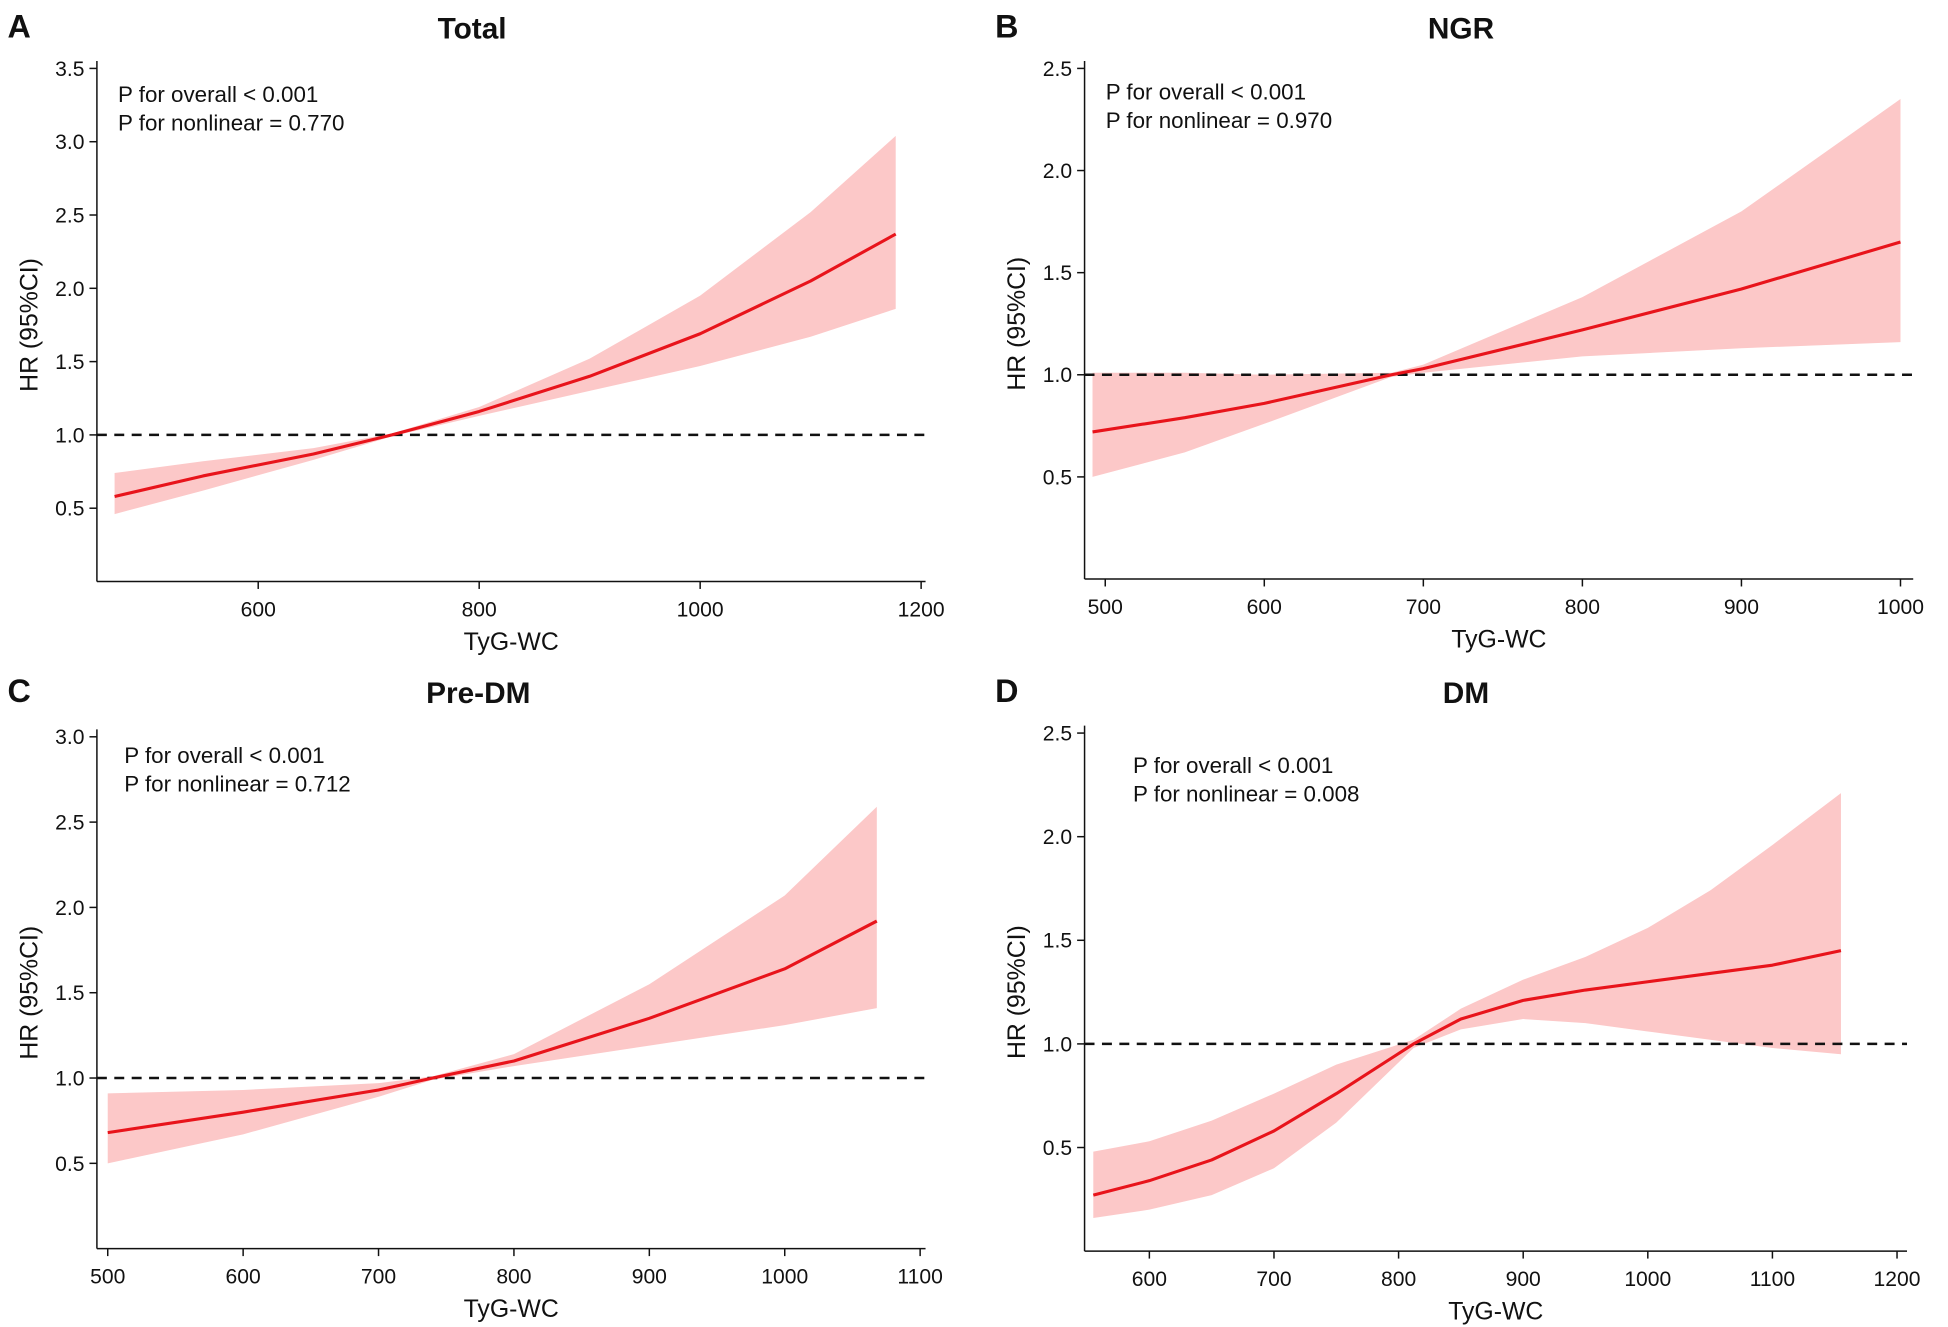 The width and height of the screenshot is (1948, 1327). Describe the element at coordinates (231, 123) in the screenshot. I see `annotation: P for nonlinear = 0.770` at that location.